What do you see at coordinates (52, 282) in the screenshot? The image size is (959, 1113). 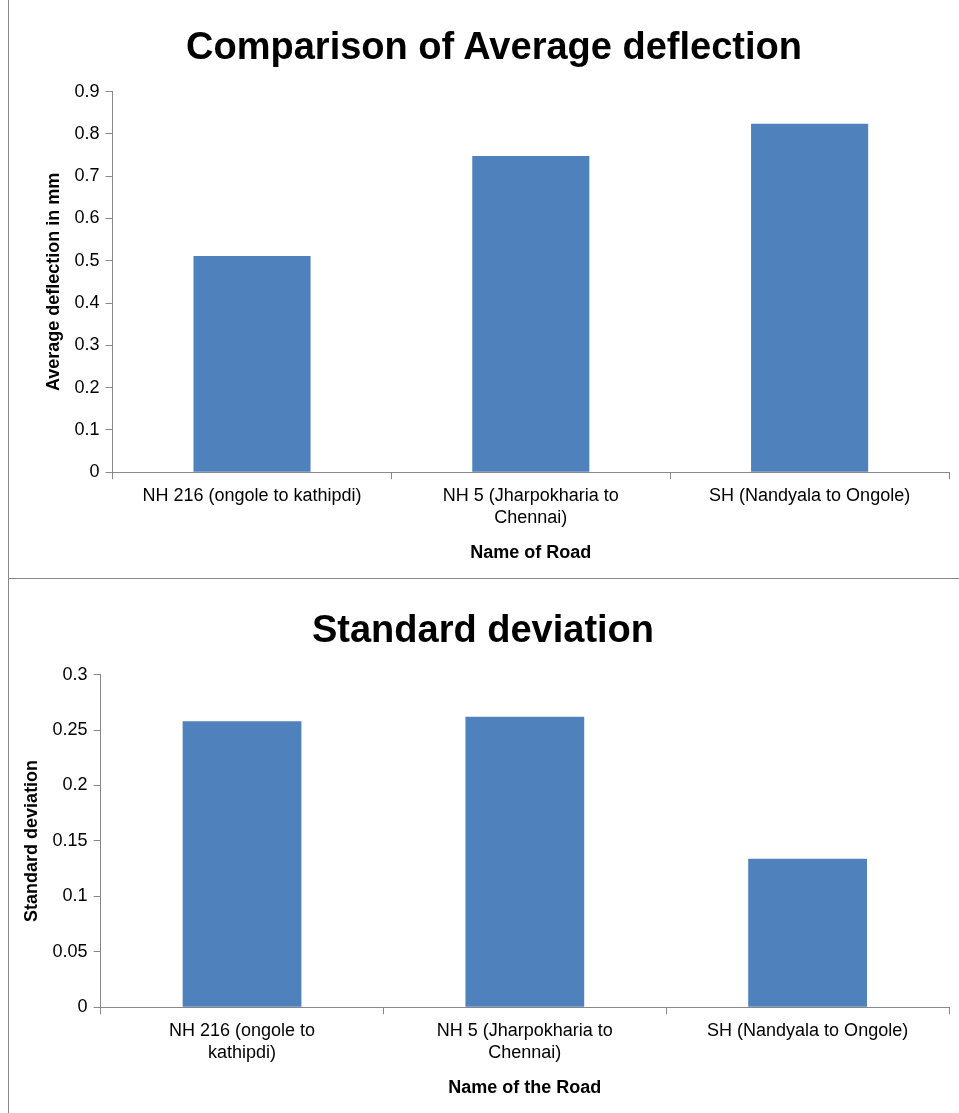 I see `y-axis-title: Average deflection in mm` at bounding box center [52, 282].